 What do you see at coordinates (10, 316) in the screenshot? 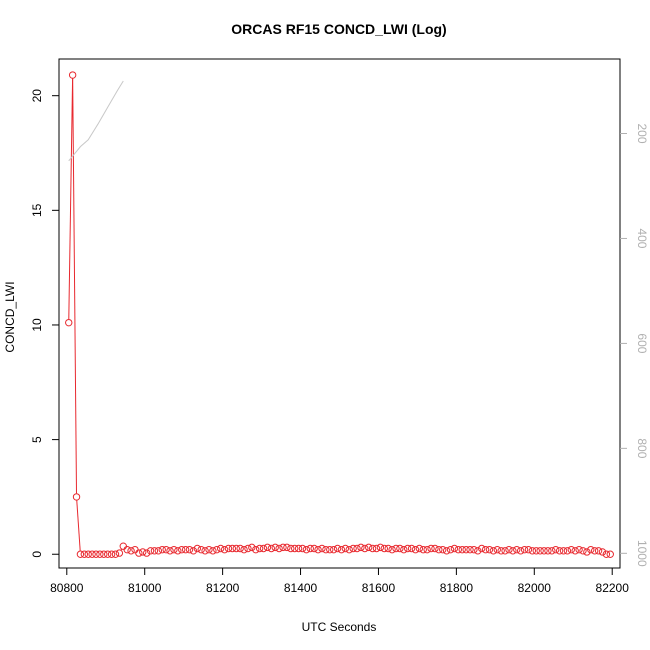
I see `y-axis-title: CONCD_LWI` at bounding box center [10, 316].